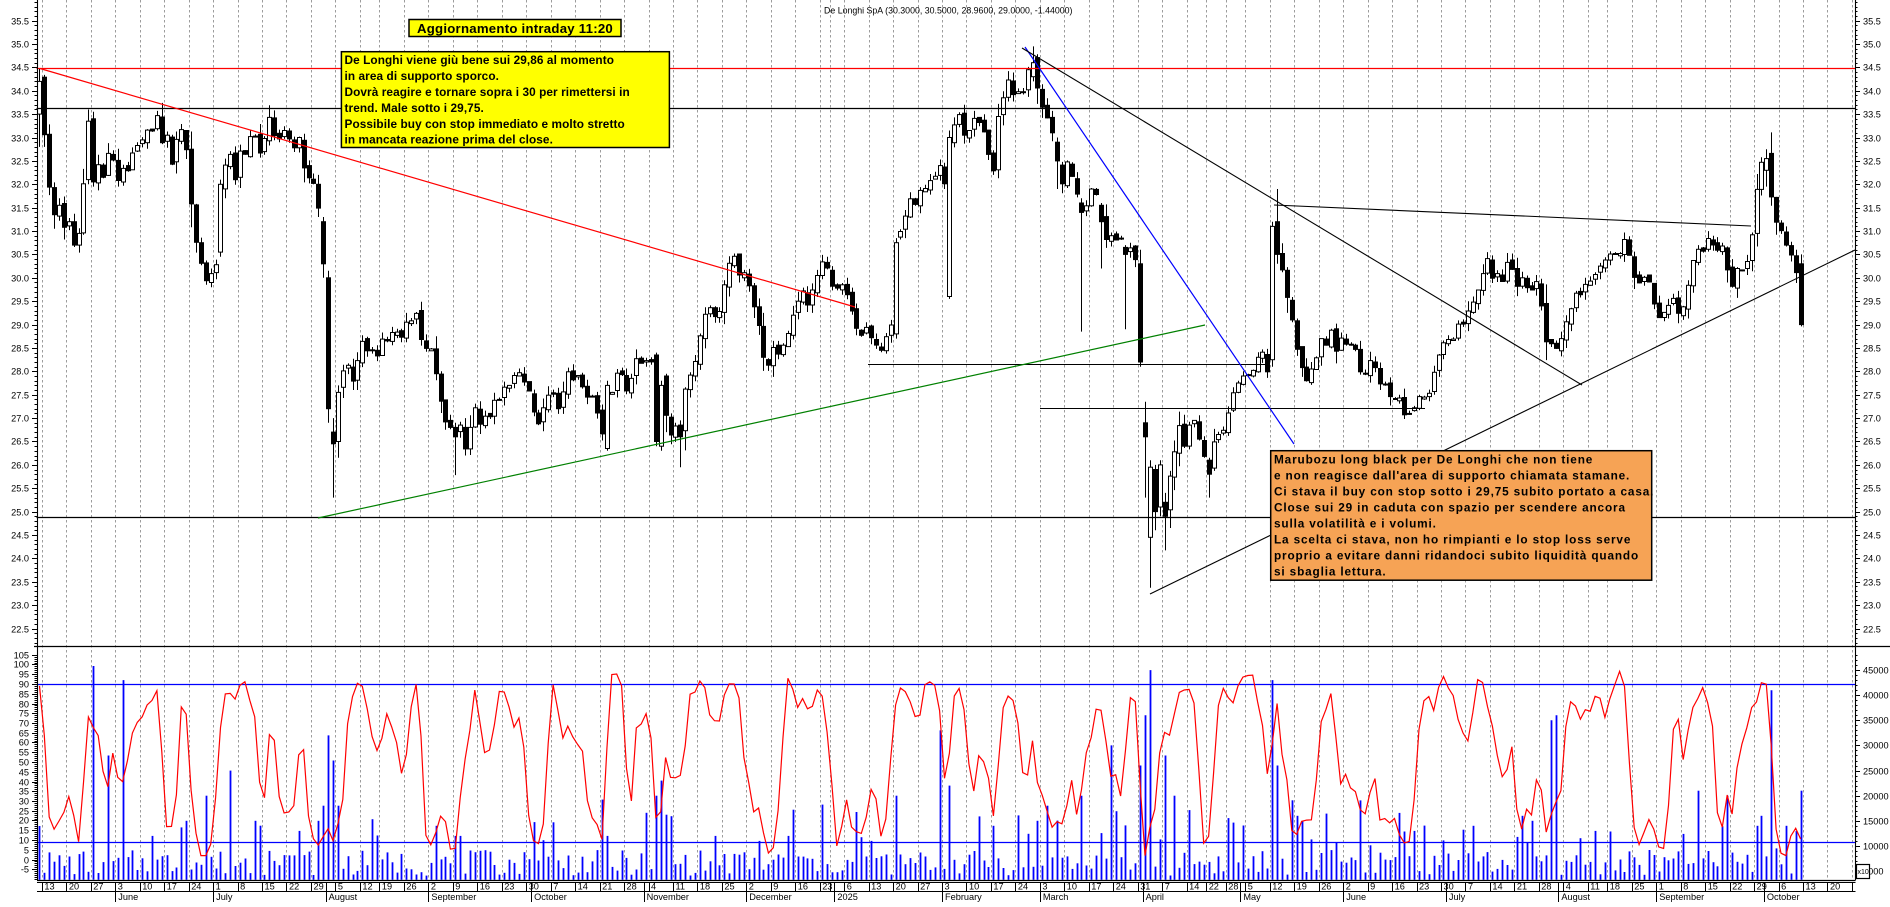 The width and height of the screenshot is (1890, 907). I want to click on svg-text: 26, so click(411, 887).